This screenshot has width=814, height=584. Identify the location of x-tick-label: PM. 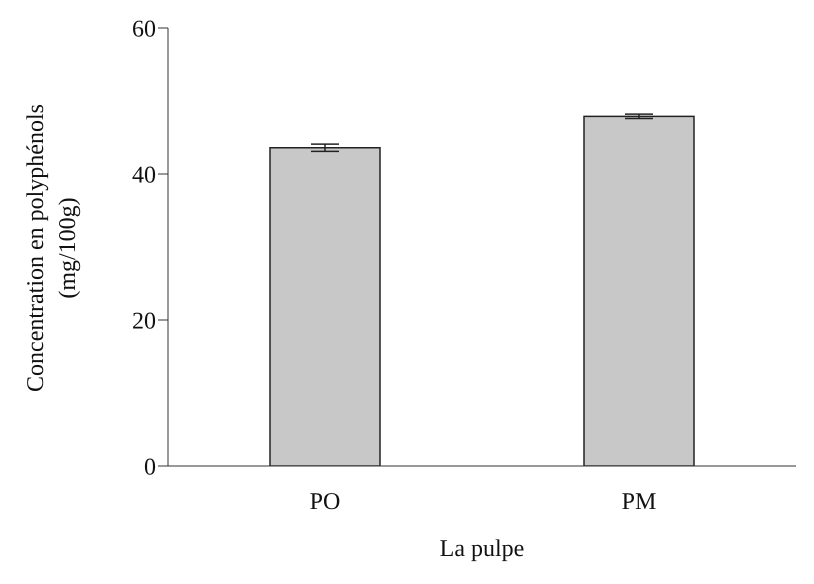
(639, 502).